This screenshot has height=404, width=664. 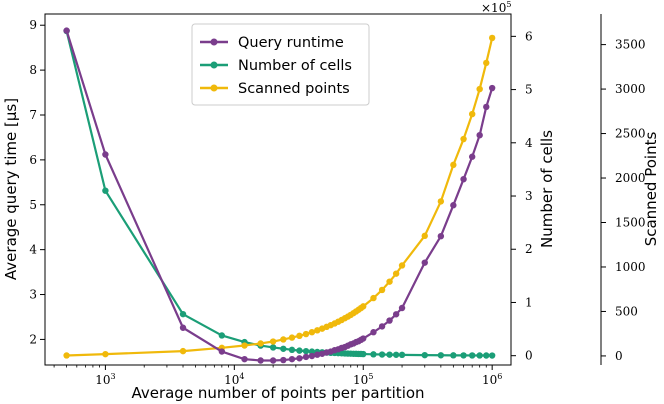 What do you see at coordinates (295, 66) in the screenshot?
I see `legend-label-number-of-cells: Number of cells` at bounding box center [295, 66].